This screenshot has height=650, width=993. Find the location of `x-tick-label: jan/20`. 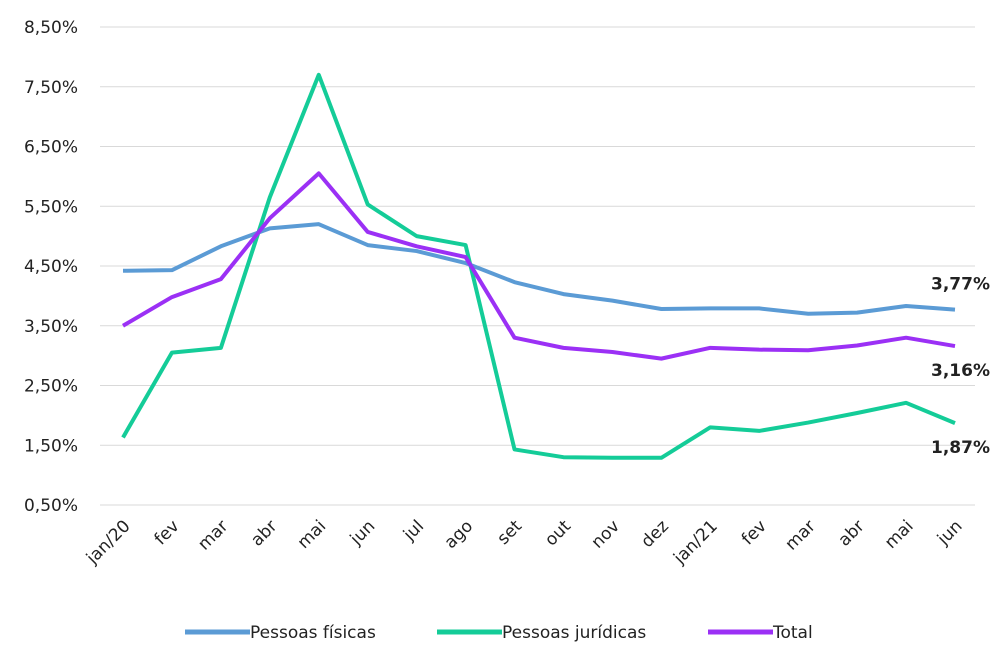

x-tick-label: jan/20 is located at coordinates (108, 542).